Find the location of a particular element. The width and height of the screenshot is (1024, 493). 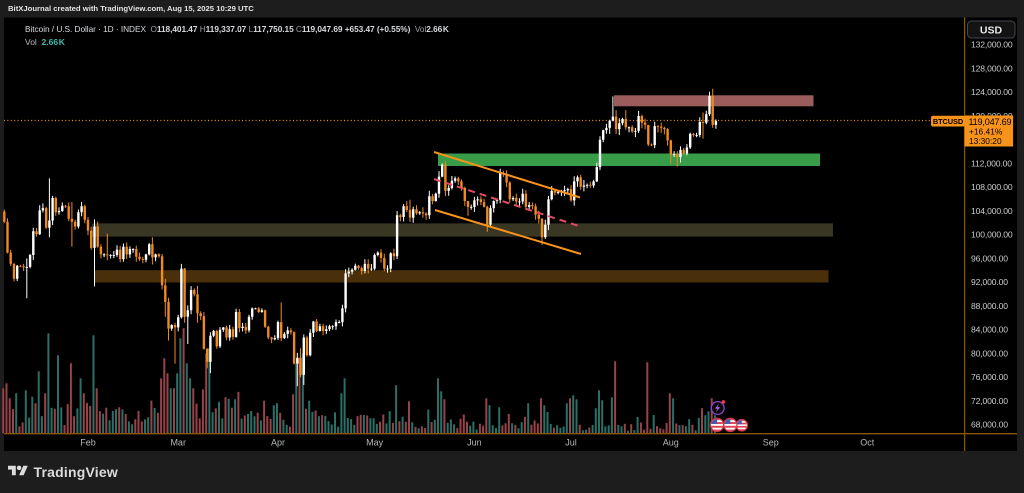

svg-text: 128,000.00 is located at coordinates (992, 68).